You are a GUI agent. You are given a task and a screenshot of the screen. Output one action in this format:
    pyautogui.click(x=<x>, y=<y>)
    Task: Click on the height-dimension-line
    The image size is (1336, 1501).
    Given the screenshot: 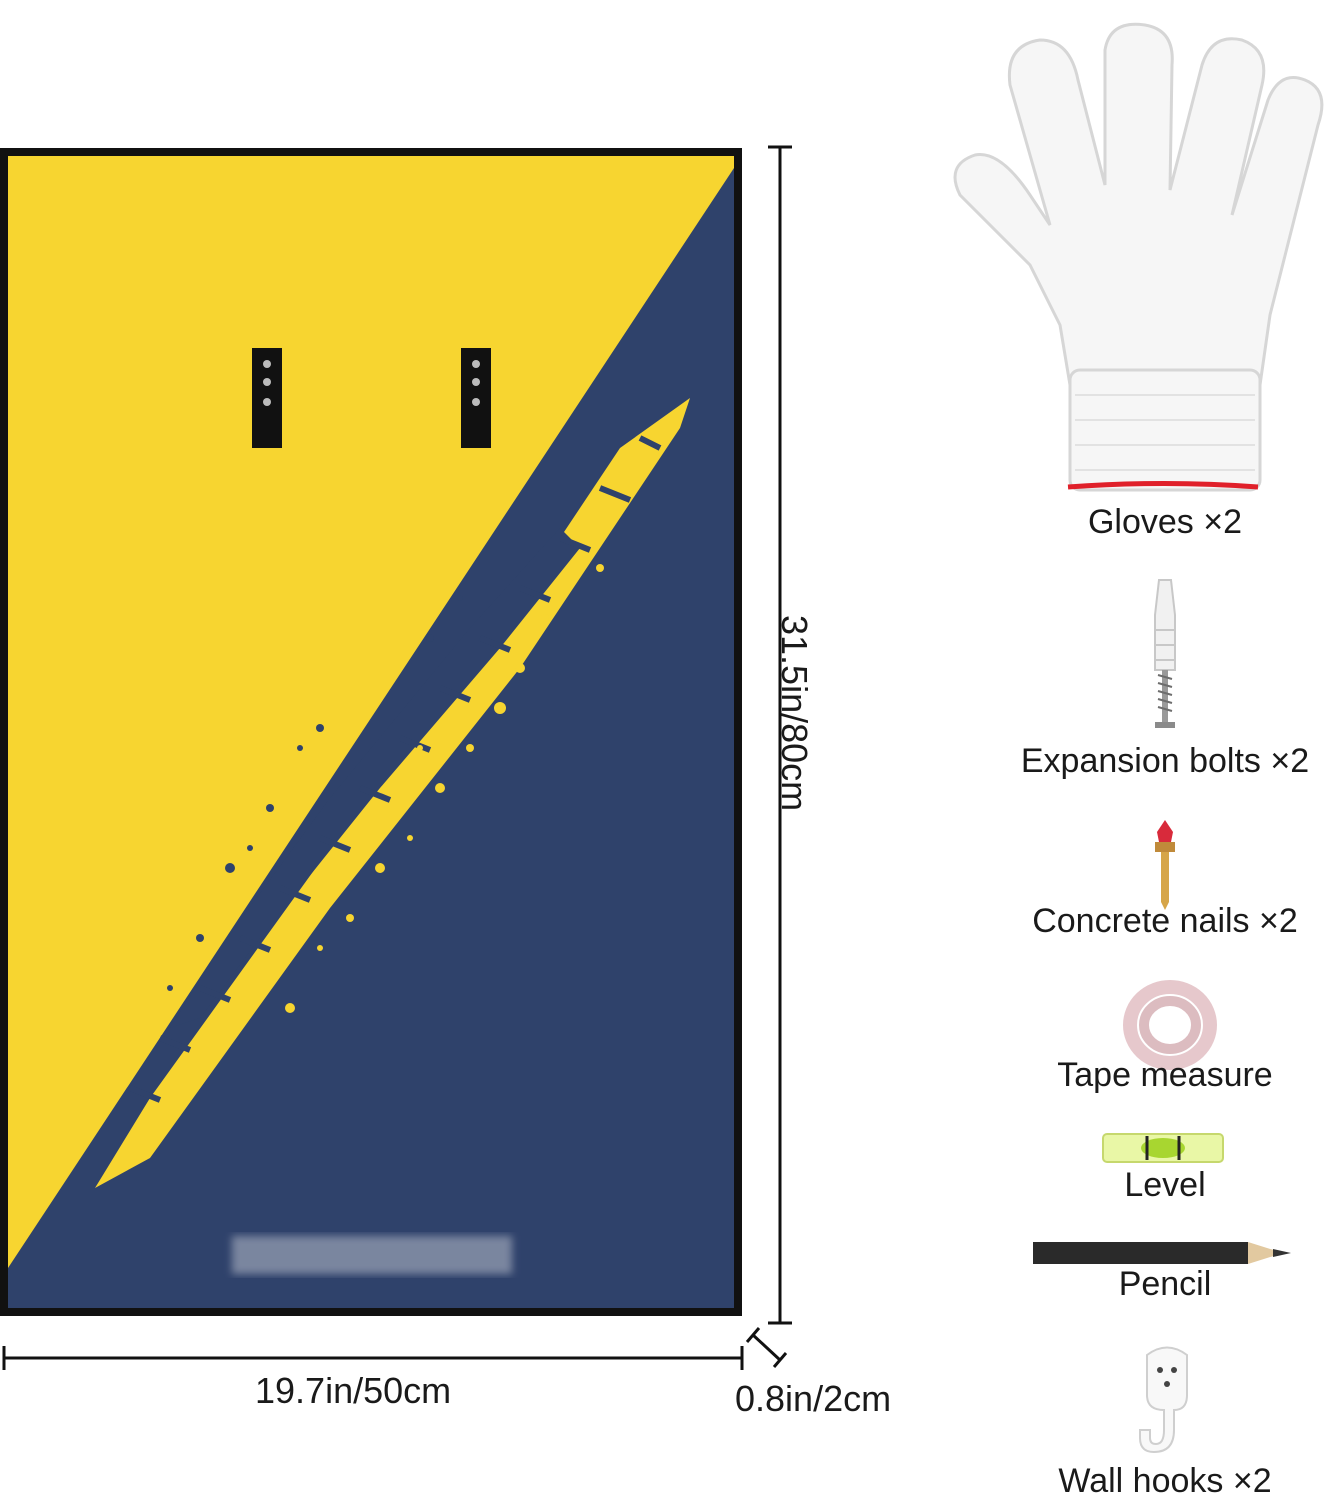 What is the action you would take?
    pyautogui.click(x=780, y=735)
    